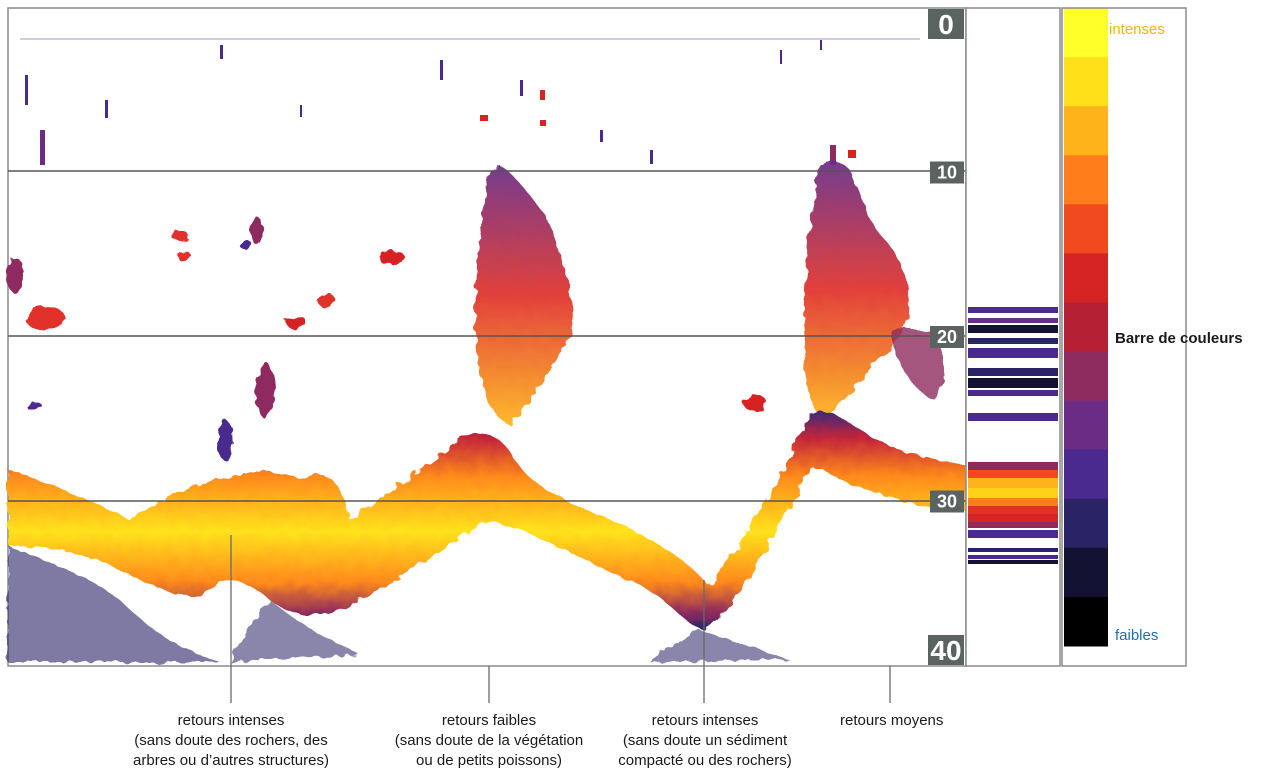  I want to click on depth-tick-label: 10, so click(947, 173).